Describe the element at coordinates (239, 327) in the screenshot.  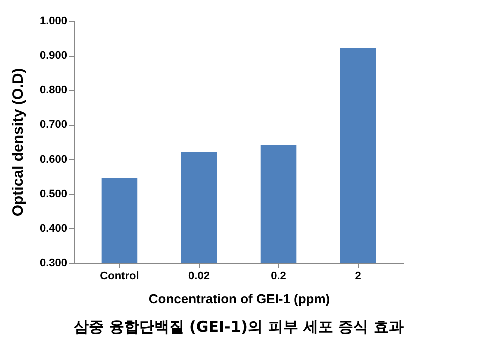
I see `text: 삼중 융합단백질 (GEI-1)의 피부 세포 증식 효과` at that location.